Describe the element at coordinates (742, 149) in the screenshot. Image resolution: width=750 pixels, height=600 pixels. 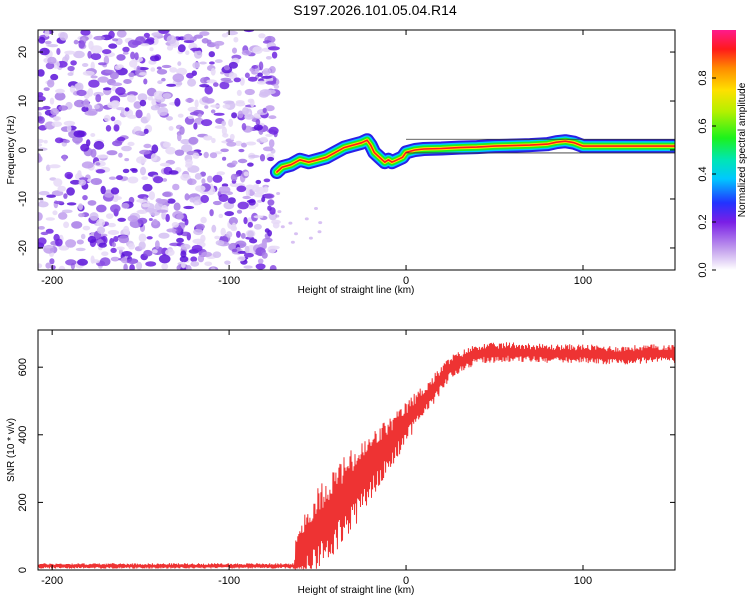
I see `colorbar-label: Normalized spectral amplitude` at that location.